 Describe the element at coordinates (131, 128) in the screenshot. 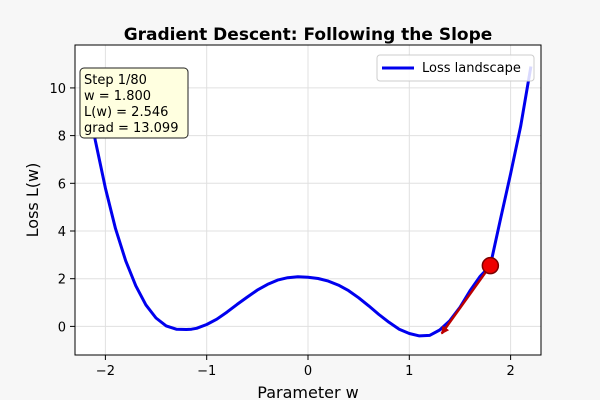

I see `info-line-grad: grad = 13.099` at that location.